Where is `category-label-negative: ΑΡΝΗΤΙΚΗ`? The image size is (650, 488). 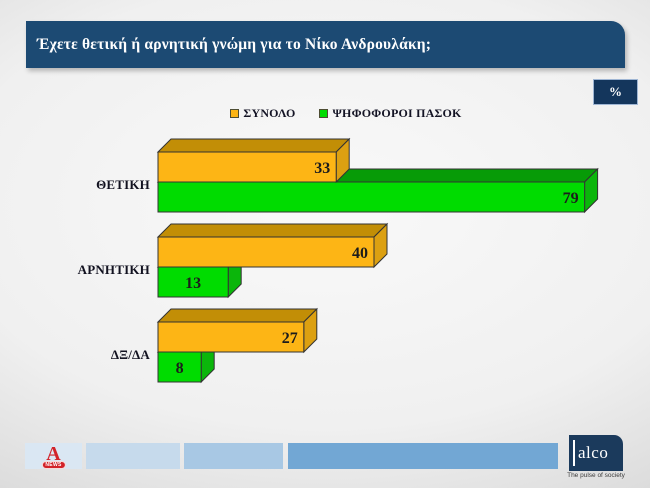
category-label-negative: ΑΡΝΗΤΙΚΗ is located at coordinates (113, 269).